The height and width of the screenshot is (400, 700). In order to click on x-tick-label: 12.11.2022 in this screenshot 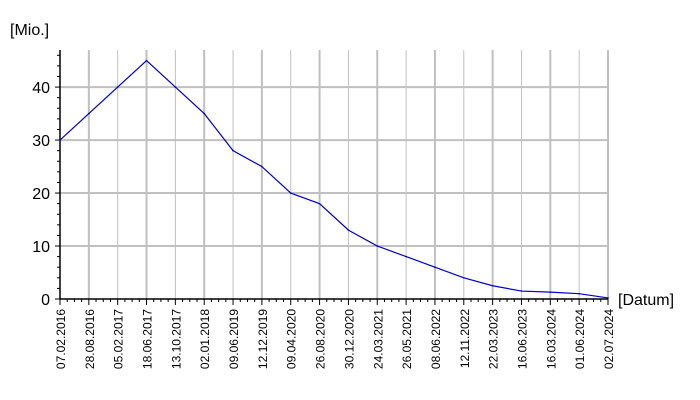, I will do `click(465, 338)`.